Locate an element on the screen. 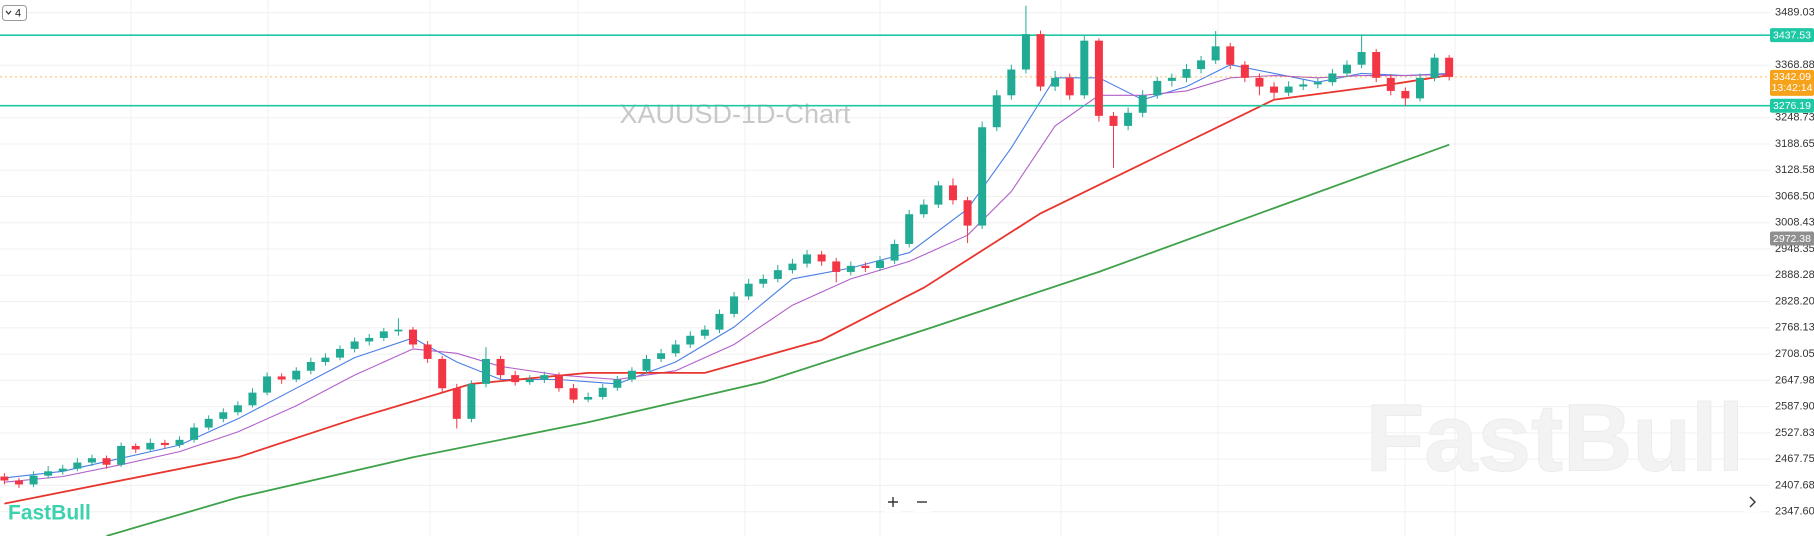 Image resolution: width=1814 pixels, height=536 pixels. indicator-toggle: 4 is located at coordinates (14, 13).